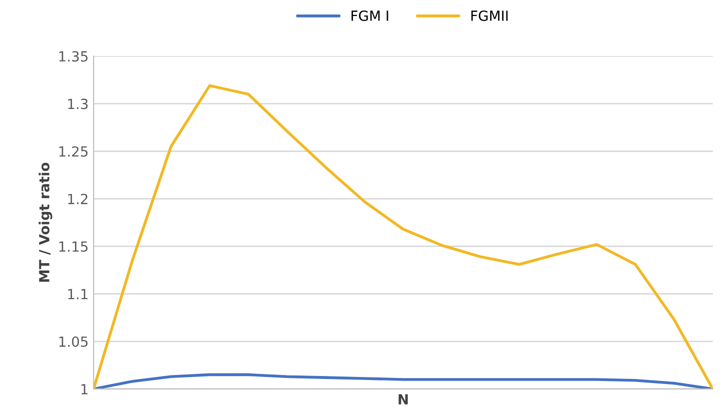 The width and height of the screenshot is (720, 416). I want to click on y-tick-label: 1.05, so click(73, 341).